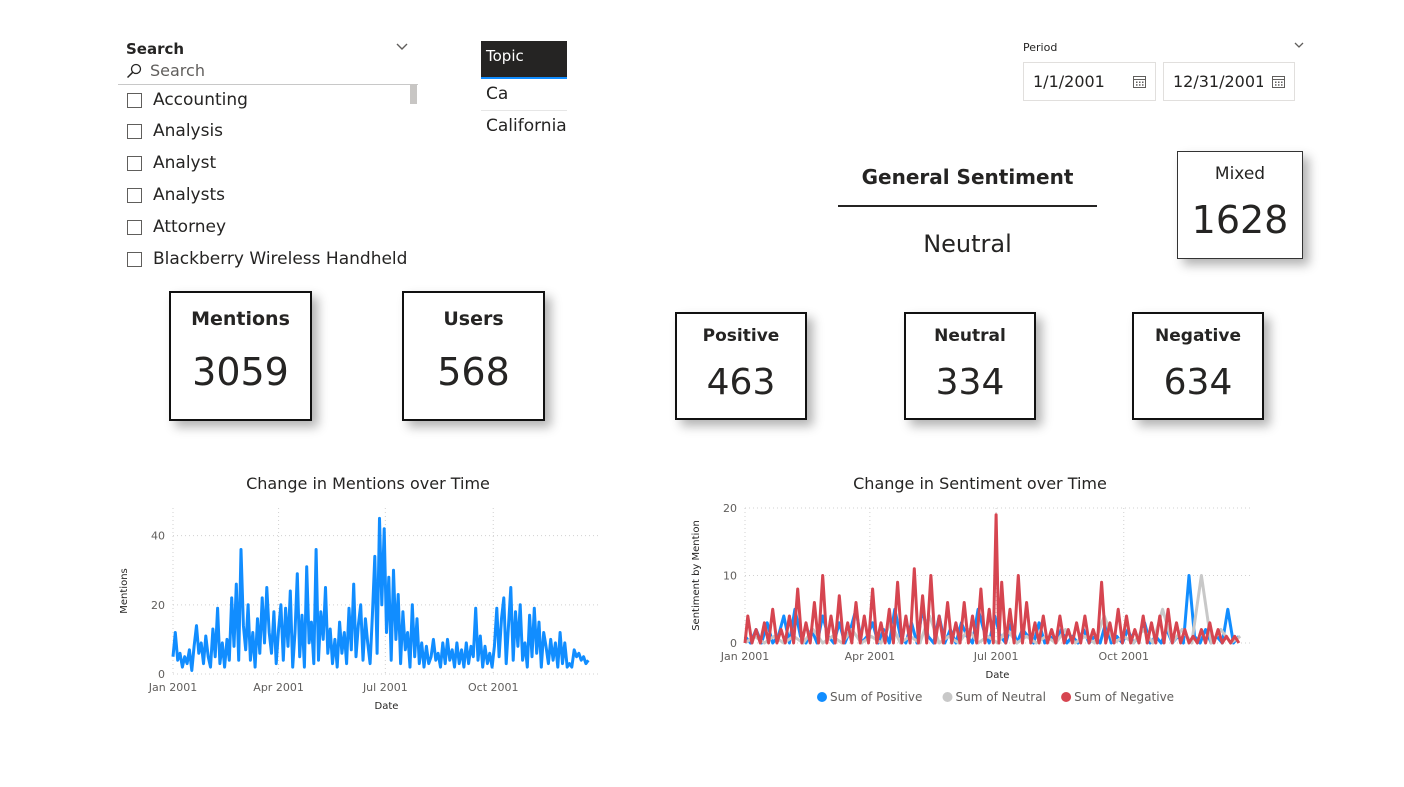 This screenshot has height=787, width=1404. I want to click on end-date-field, so click(1229, 81).